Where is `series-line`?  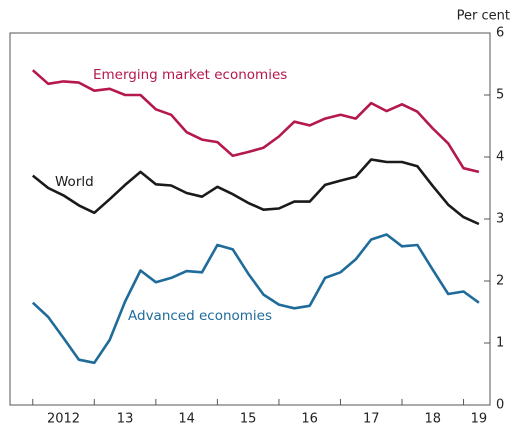
series-line is located at coordinates (255, 192).